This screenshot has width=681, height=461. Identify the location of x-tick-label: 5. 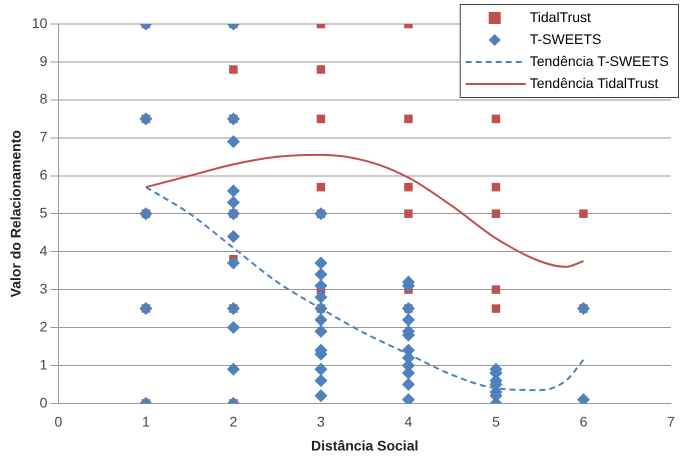
(496, 422).